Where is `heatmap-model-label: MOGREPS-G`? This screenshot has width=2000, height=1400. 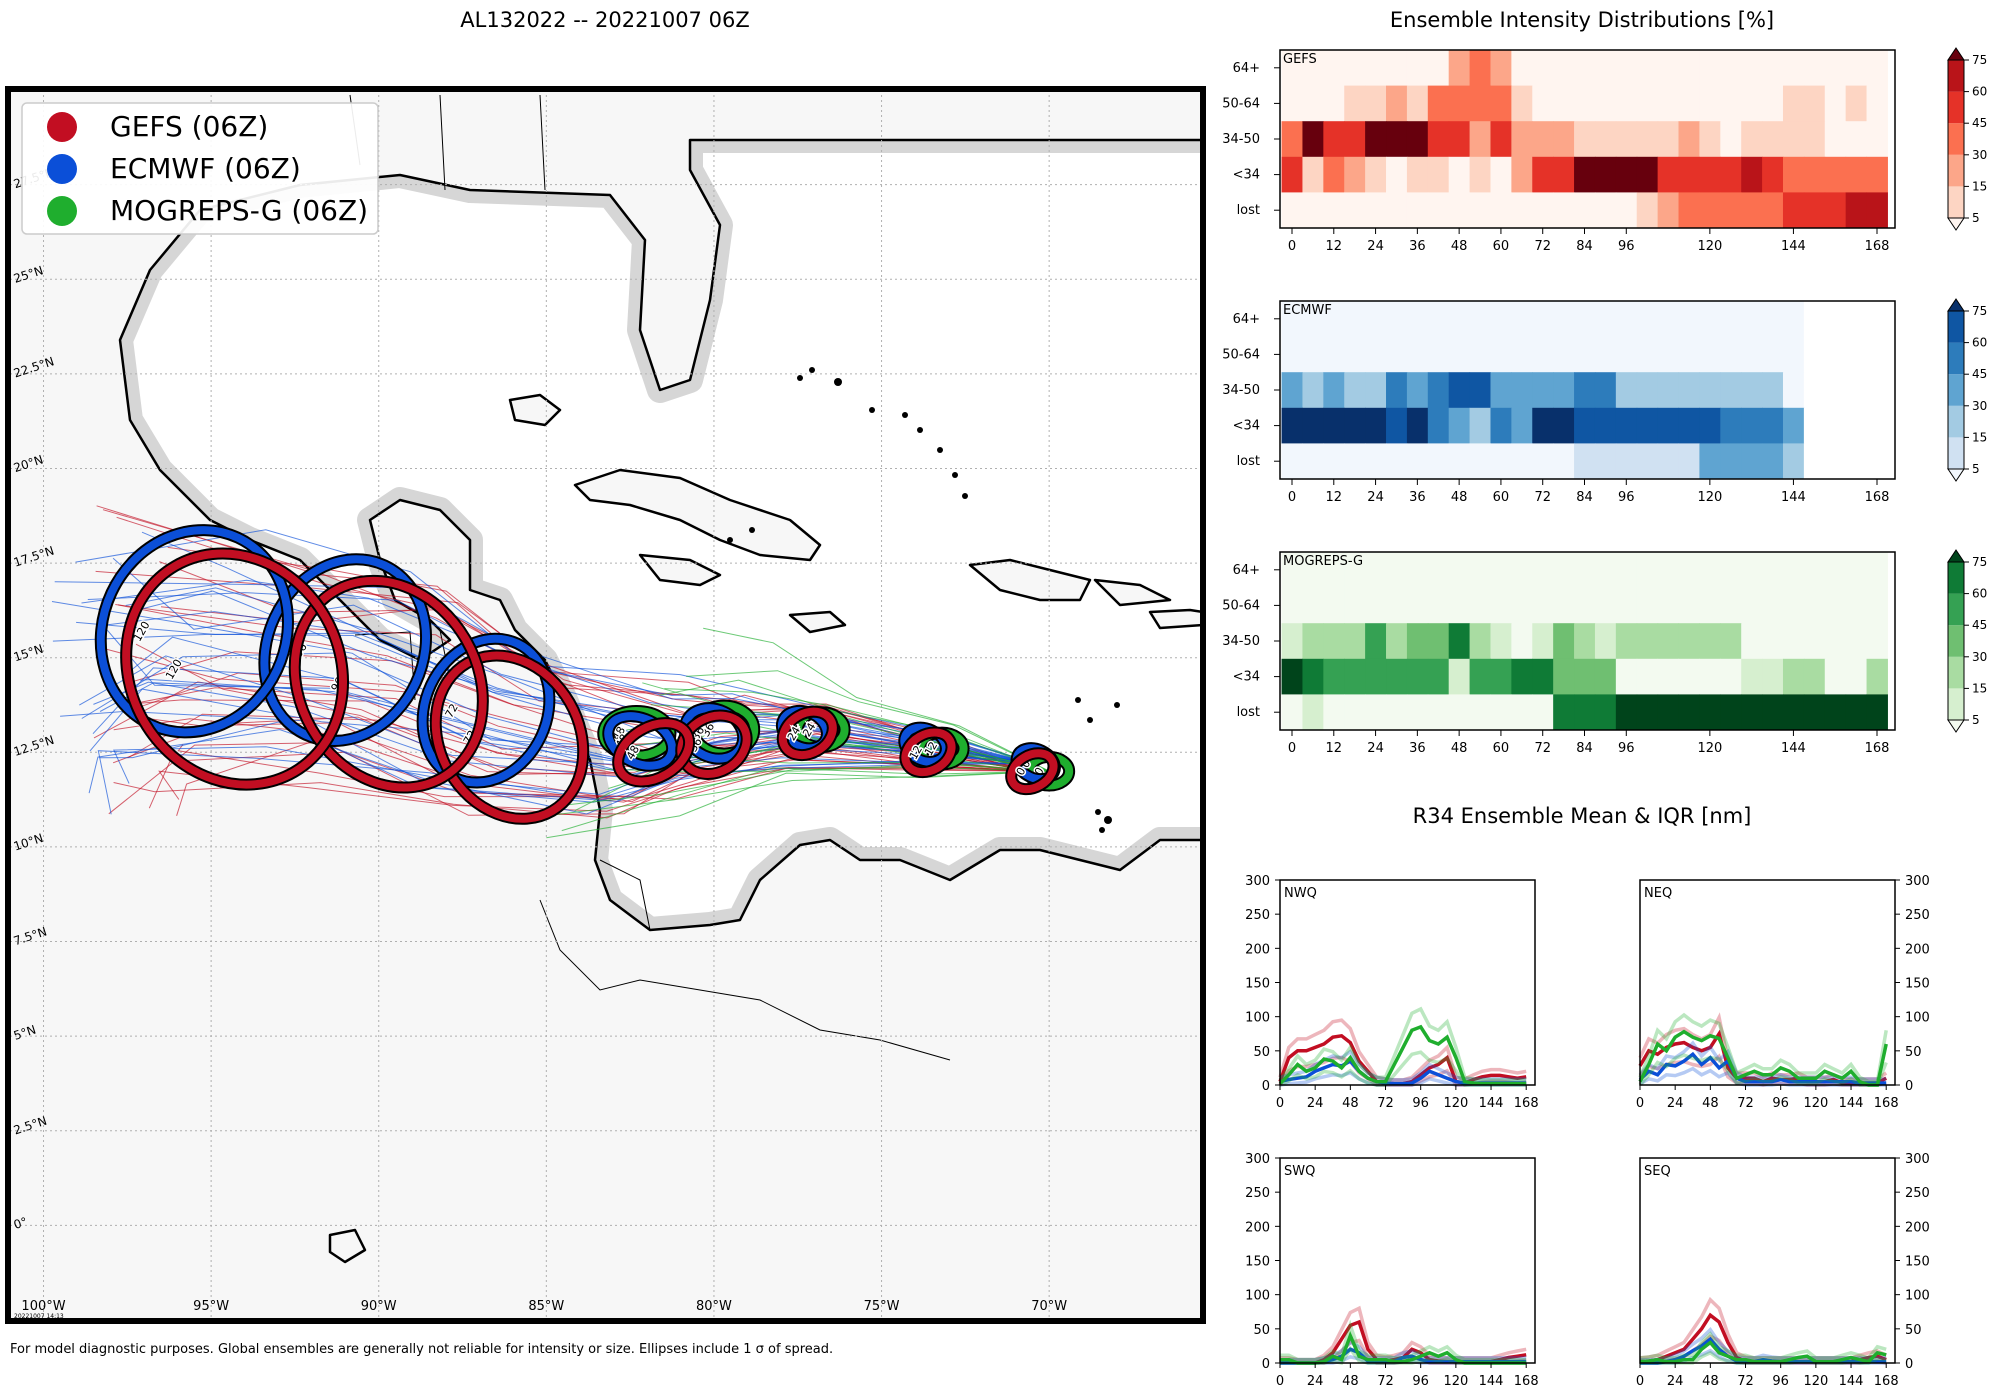
heatmap-model-label: MOGREPS-G is located at coordinates (1323, 561).